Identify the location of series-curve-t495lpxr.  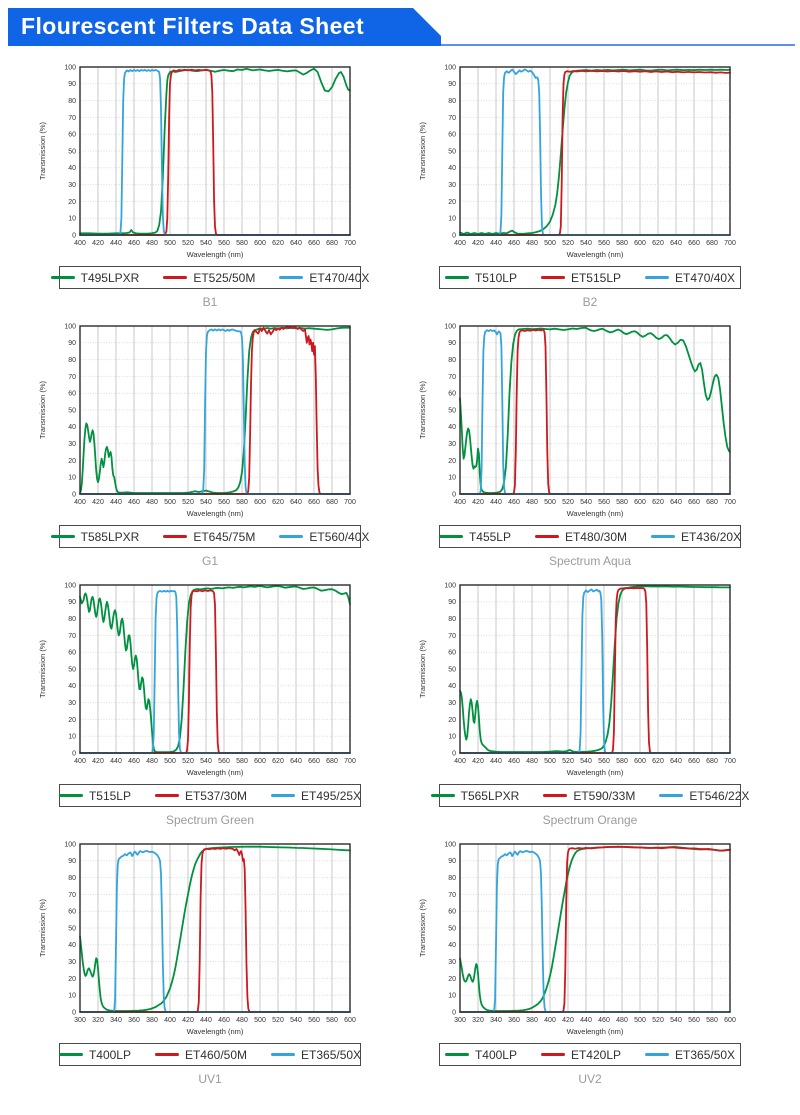
(214, 151).